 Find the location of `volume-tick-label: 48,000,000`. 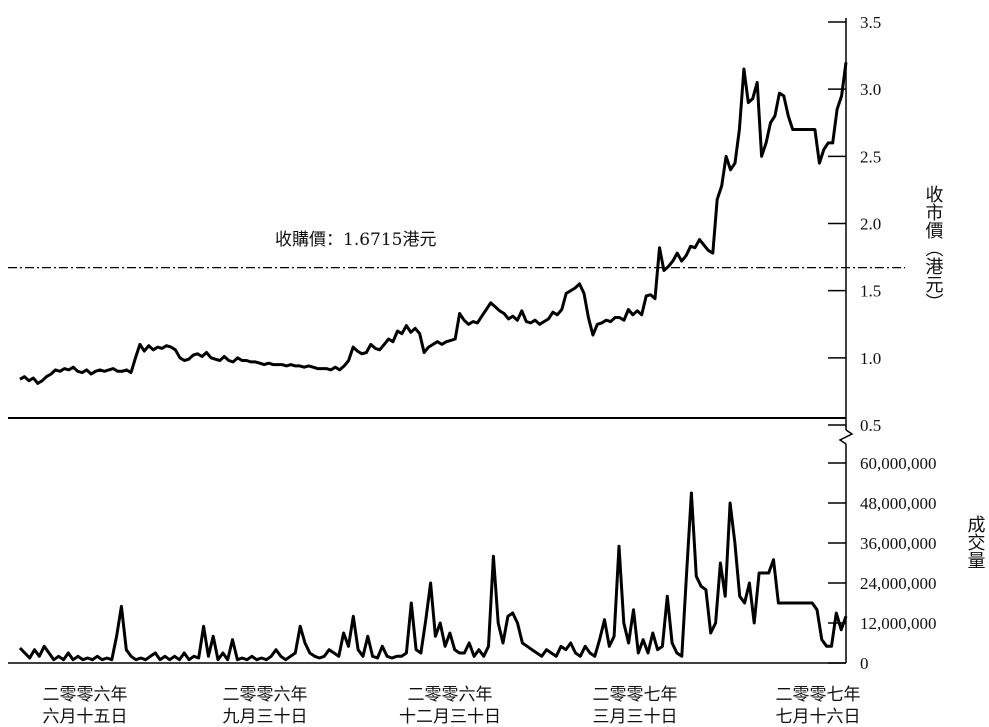

volume-tick-label: 48,000,000 is located at coordinates (898, 503).